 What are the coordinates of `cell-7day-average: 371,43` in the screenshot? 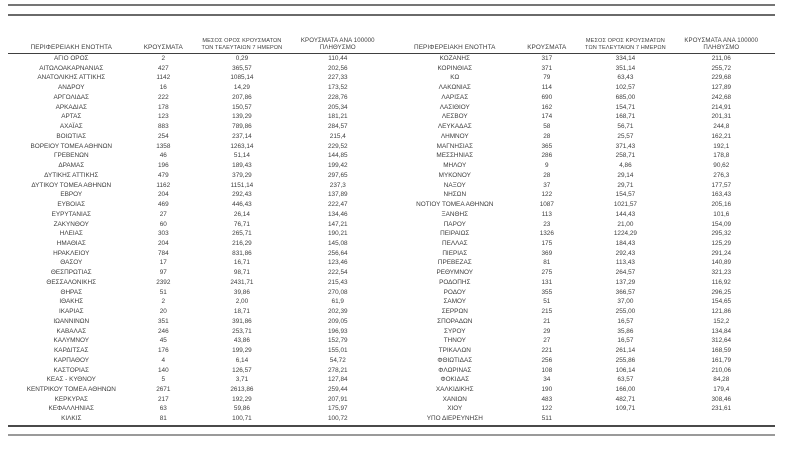 It's located at (625, 146).